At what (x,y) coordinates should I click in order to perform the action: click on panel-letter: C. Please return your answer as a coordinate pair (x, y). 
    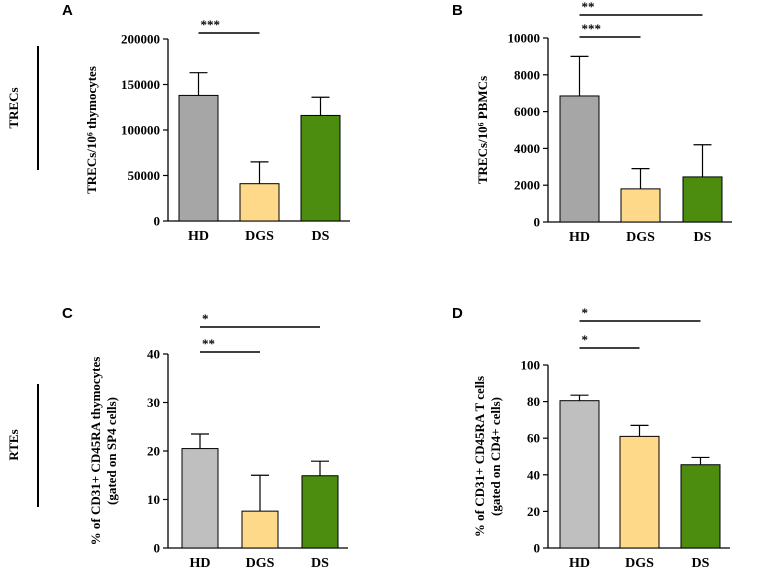
    Looking at the image, I should click on (67, 313).